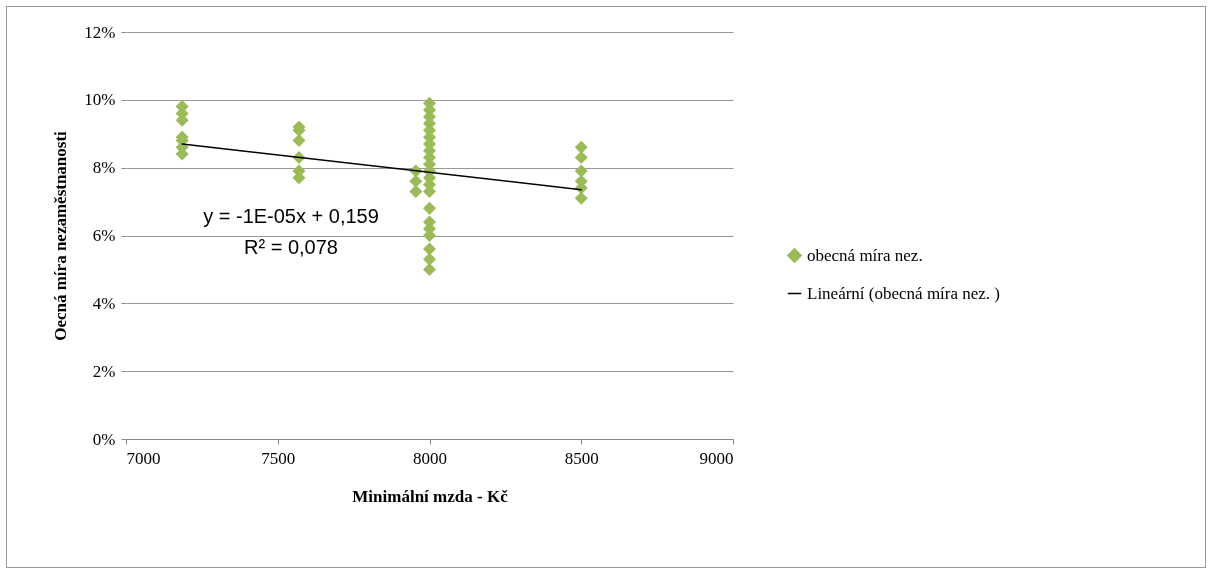 This screenshot has width=1214, height=576. I want to click on y-tick-label: 6%, so click(104, 235).